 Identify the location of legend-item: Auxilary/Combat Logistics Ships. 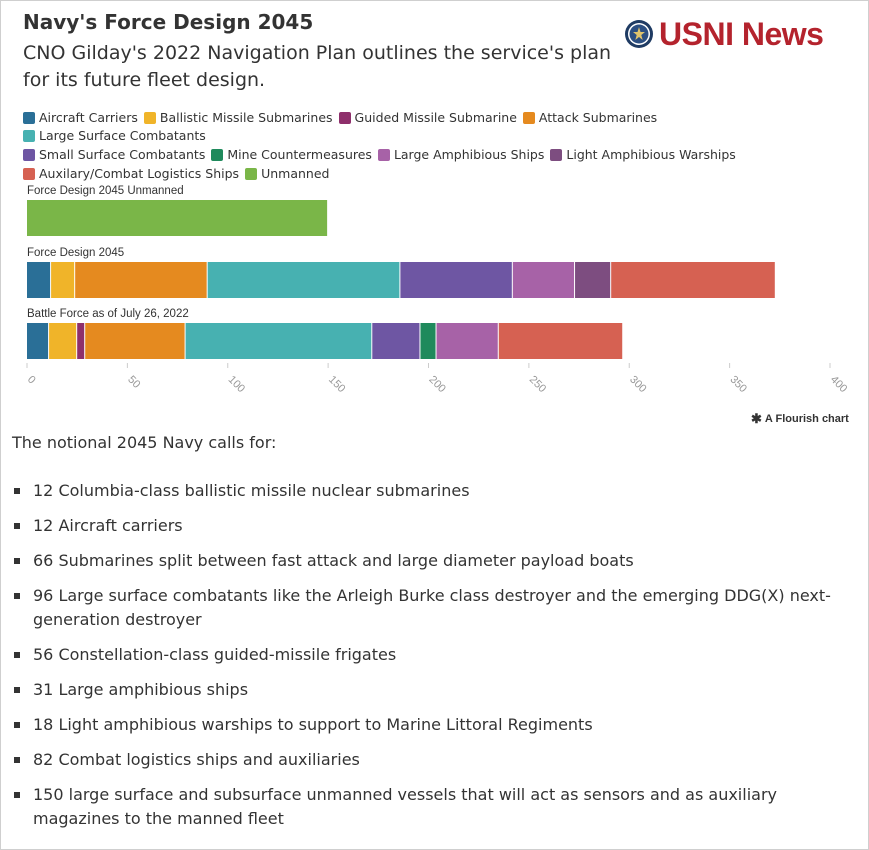
(131, 173).